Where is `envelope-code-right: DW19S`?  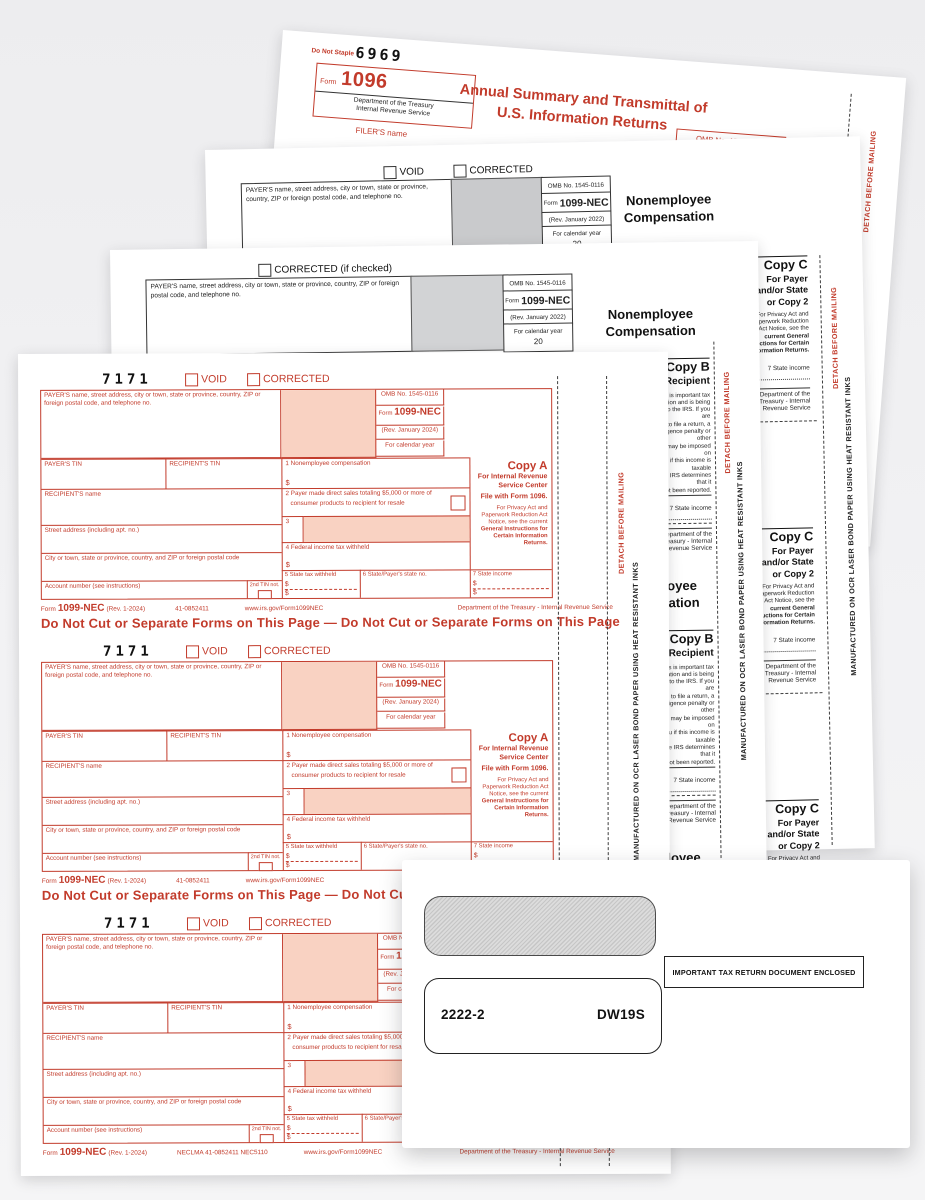 envelope-code-right: DW19S is located at coordinates (620, 1014).